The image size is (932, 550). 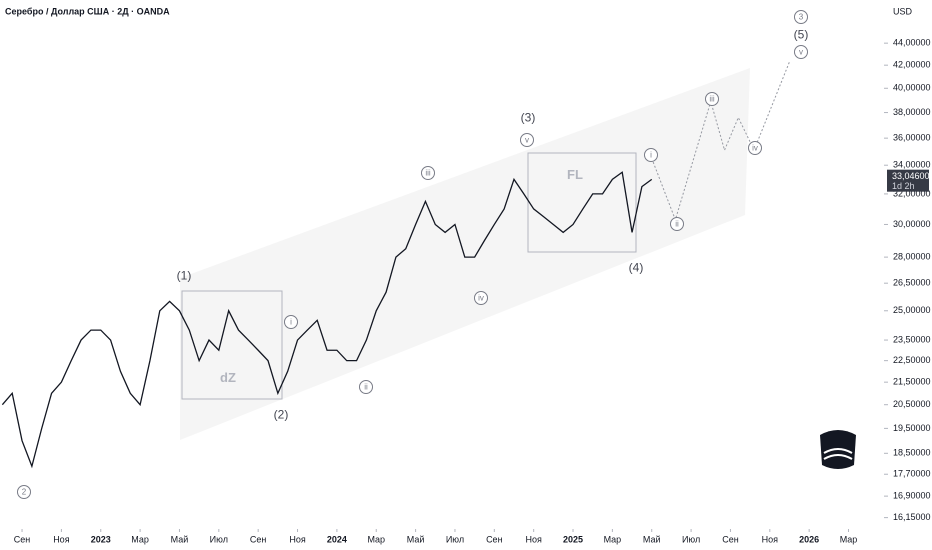 I want to click on y-tick-label: 21,50000, so click(x=912, y=382).